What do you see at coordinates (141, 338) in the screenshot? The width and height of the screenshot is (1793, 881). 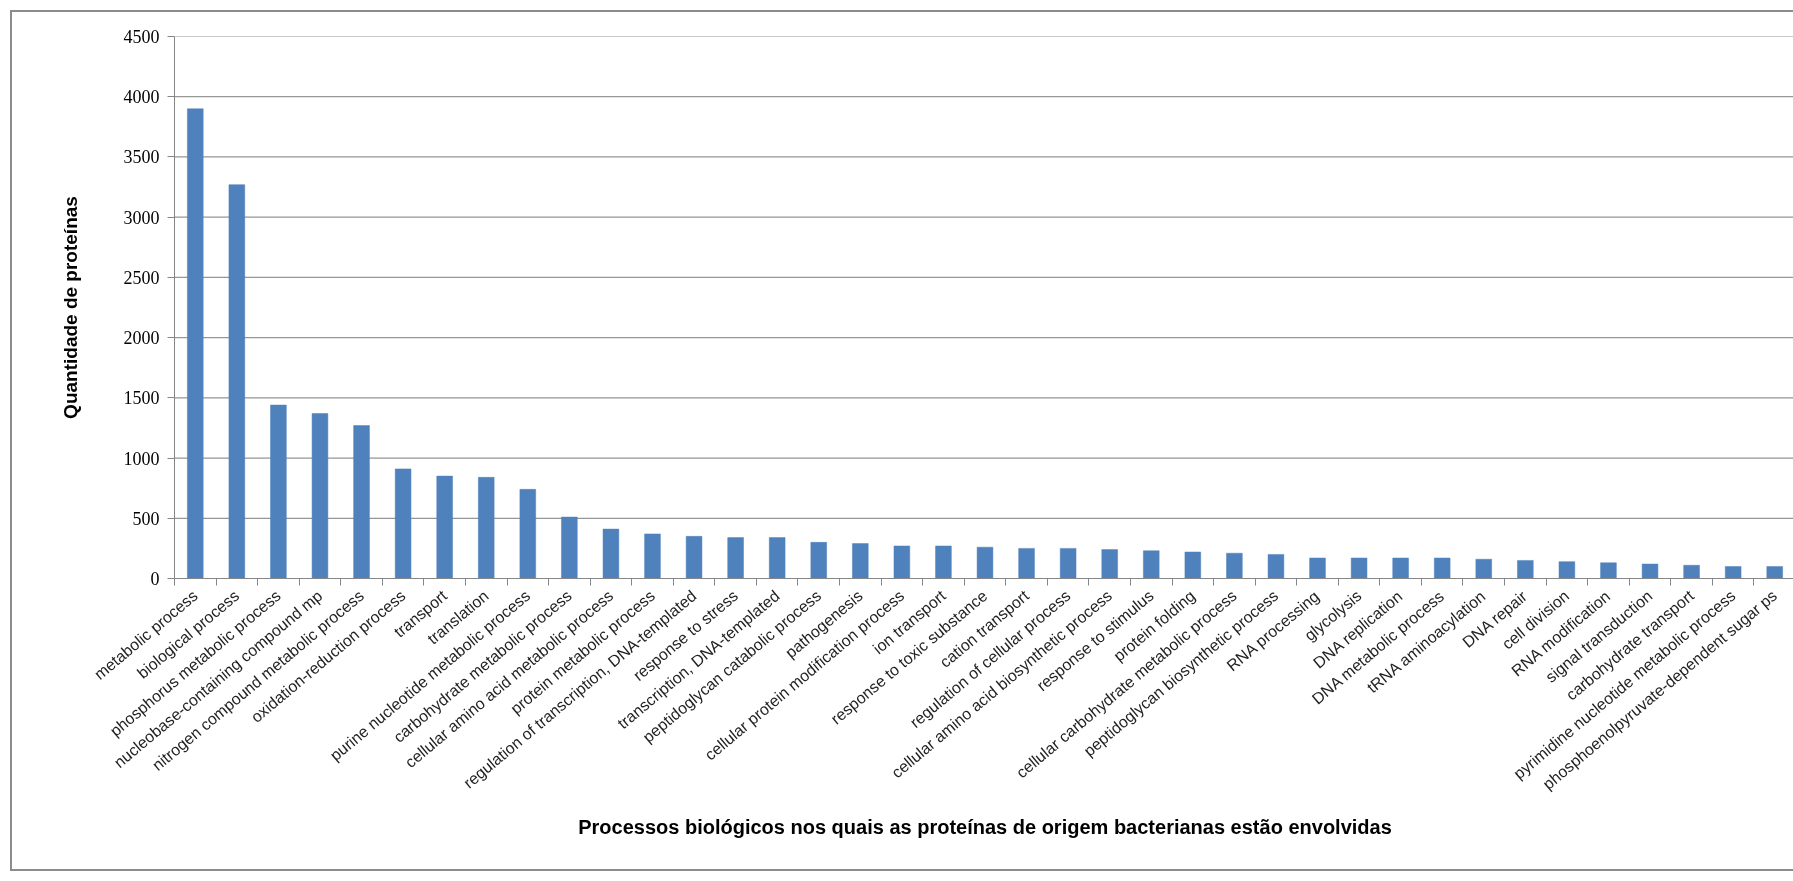 I see `y-tick-label: 2000` at bounding box center [141, 338].